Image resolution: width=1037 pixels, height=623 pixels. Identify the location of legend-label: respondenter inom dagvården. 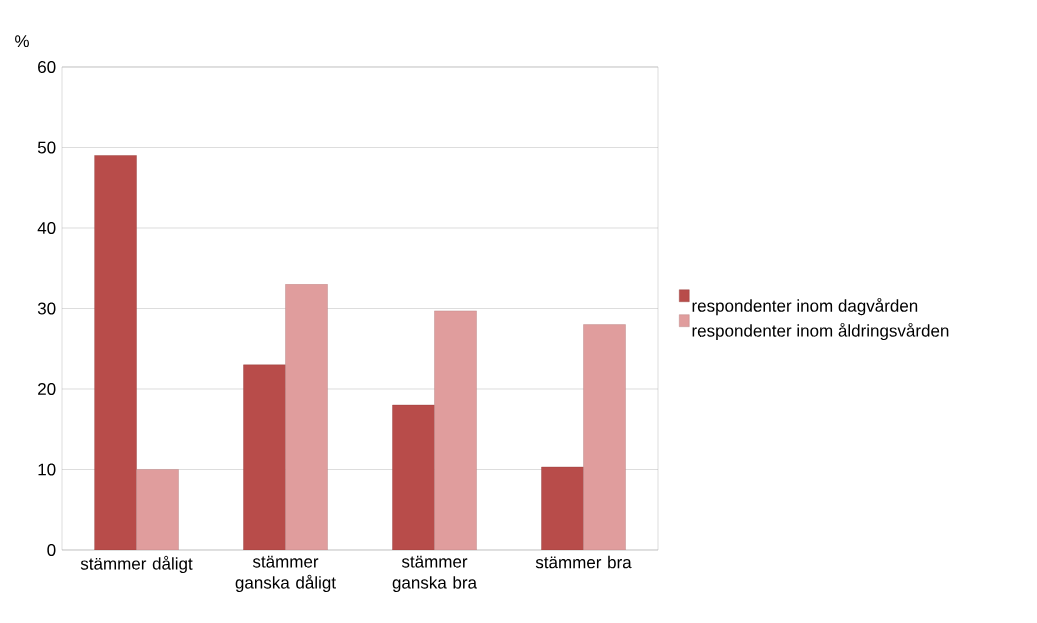
(805, 306).